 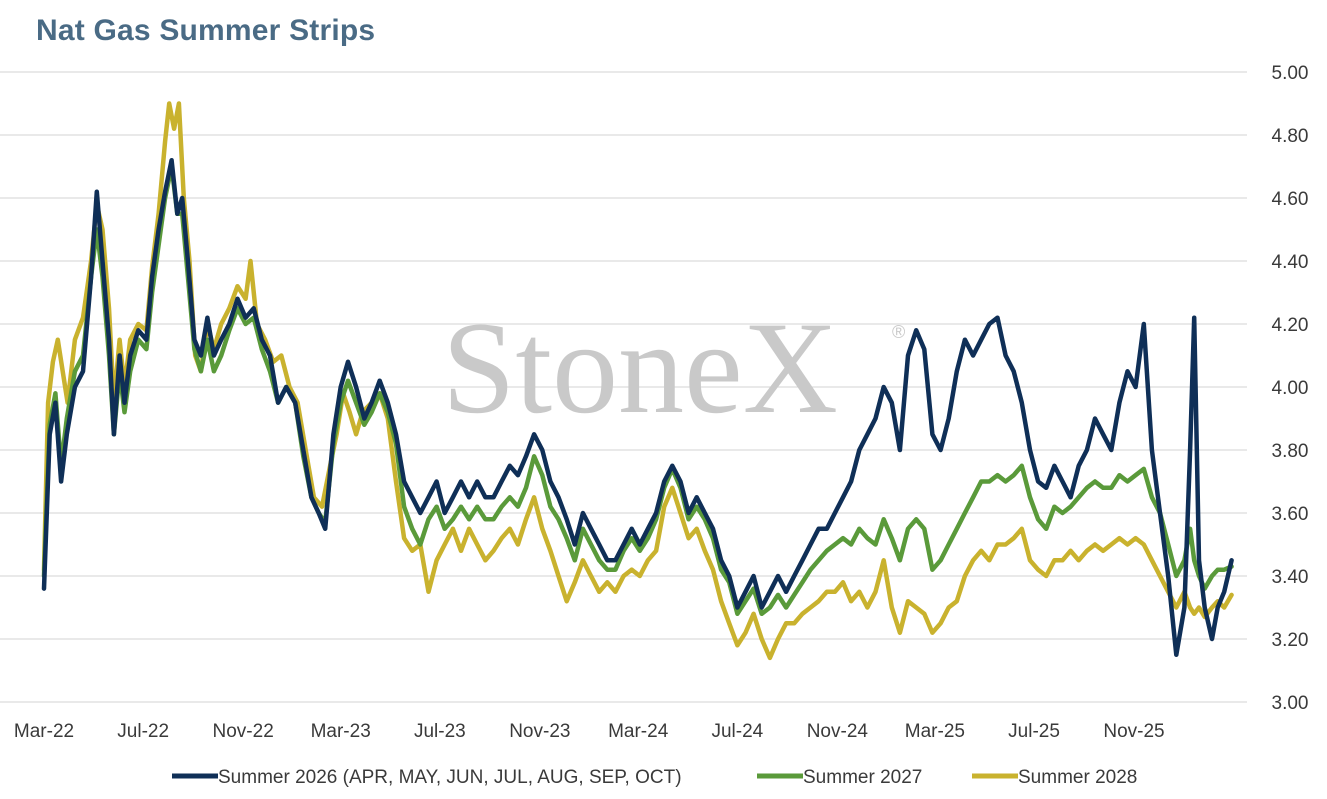 I want to click on legend-item: Summer 2028, so click(x=1054, y=777).